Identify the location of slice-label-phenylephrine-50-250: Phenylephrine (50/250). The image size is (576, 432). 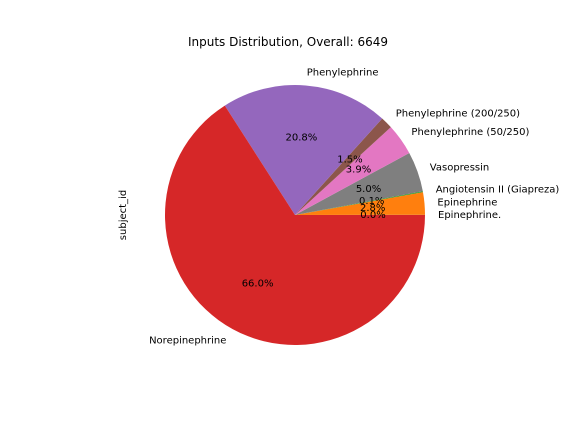
(470, 132).